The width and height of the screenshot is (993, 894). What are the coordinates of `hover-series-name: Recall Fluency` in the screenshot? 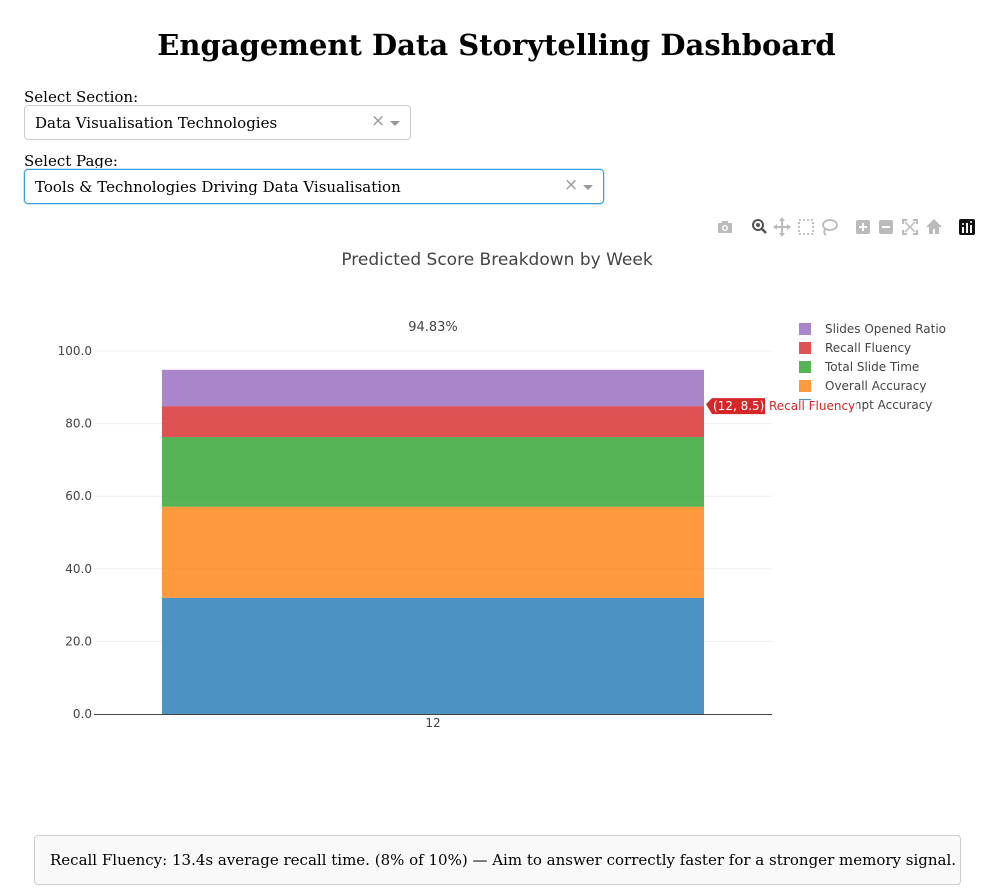 It's located at (812, 406).